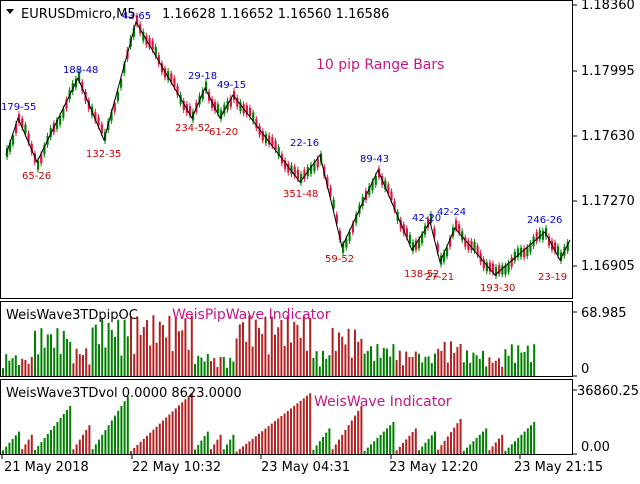 This screenshot has width=640, height=484. Describe the element at coordinates (421, 274) in the screenshot. I see `wave-label-down: 138-52` at that location.